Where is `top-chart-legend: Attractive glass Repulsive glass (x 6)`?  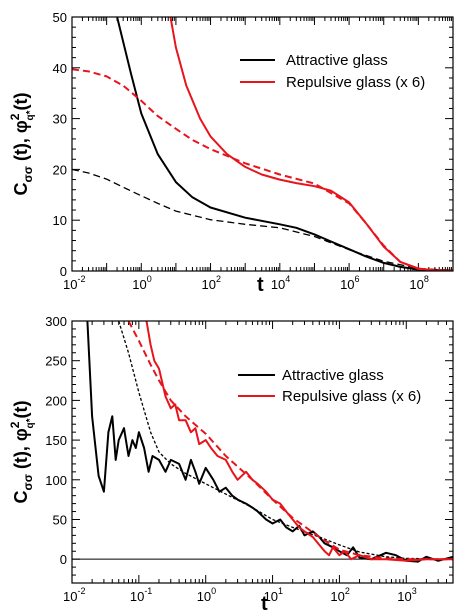
top-chart-legend: Attractive glass Repulsive glass (x 6) is located at coordinates (332, 71).